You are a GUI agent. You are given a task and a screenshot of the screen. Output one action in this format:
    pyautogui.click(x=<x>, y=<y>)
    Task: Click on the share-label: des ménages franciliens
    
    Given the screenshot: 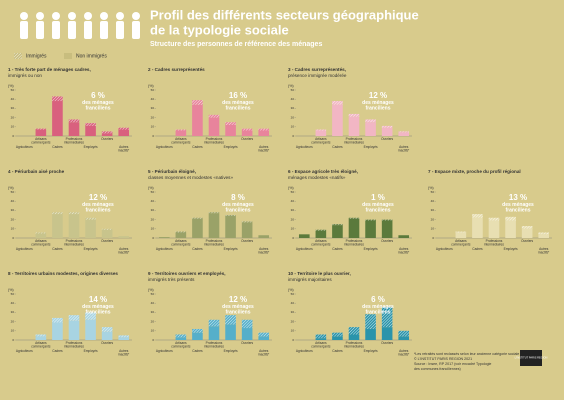 What is the action you would take?
    pyautogui.click(x=98, y=310)
    